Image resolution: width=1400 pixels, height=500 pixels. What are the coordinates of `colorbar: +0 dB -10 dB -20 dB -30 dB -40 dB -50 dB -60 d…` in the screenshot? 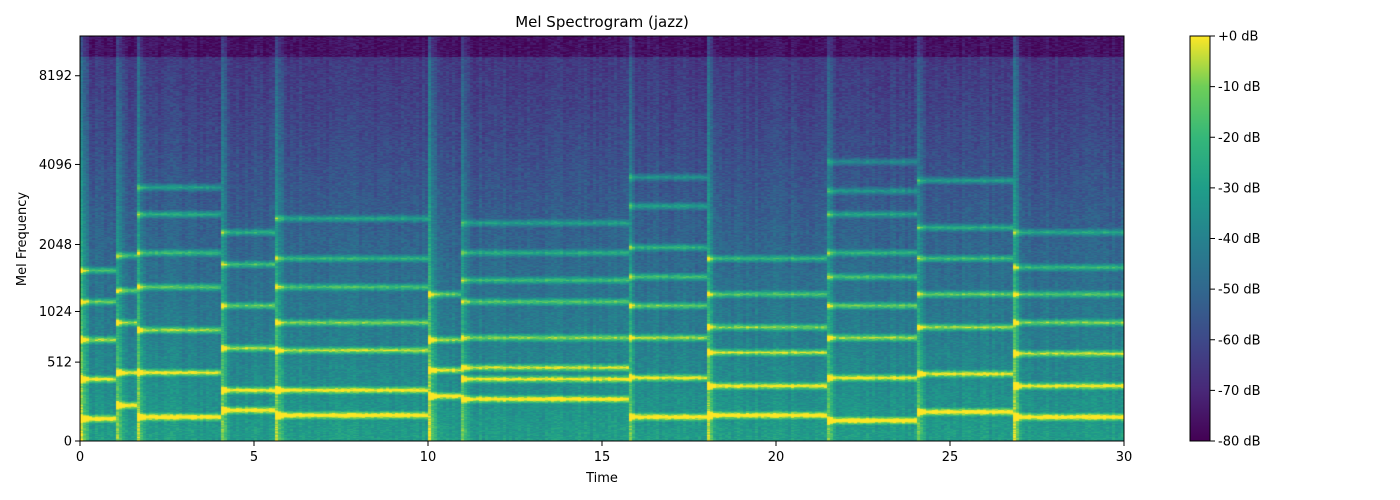 It's located at (1225, 240).